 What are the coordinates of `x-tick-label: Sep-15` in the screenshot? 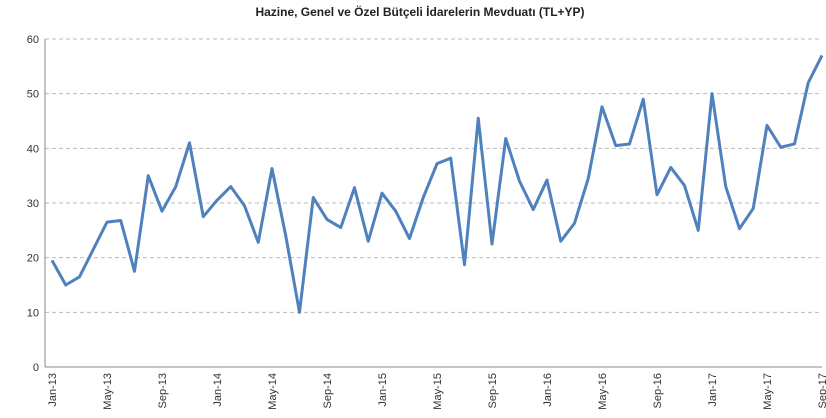 It's located at (493, 390).